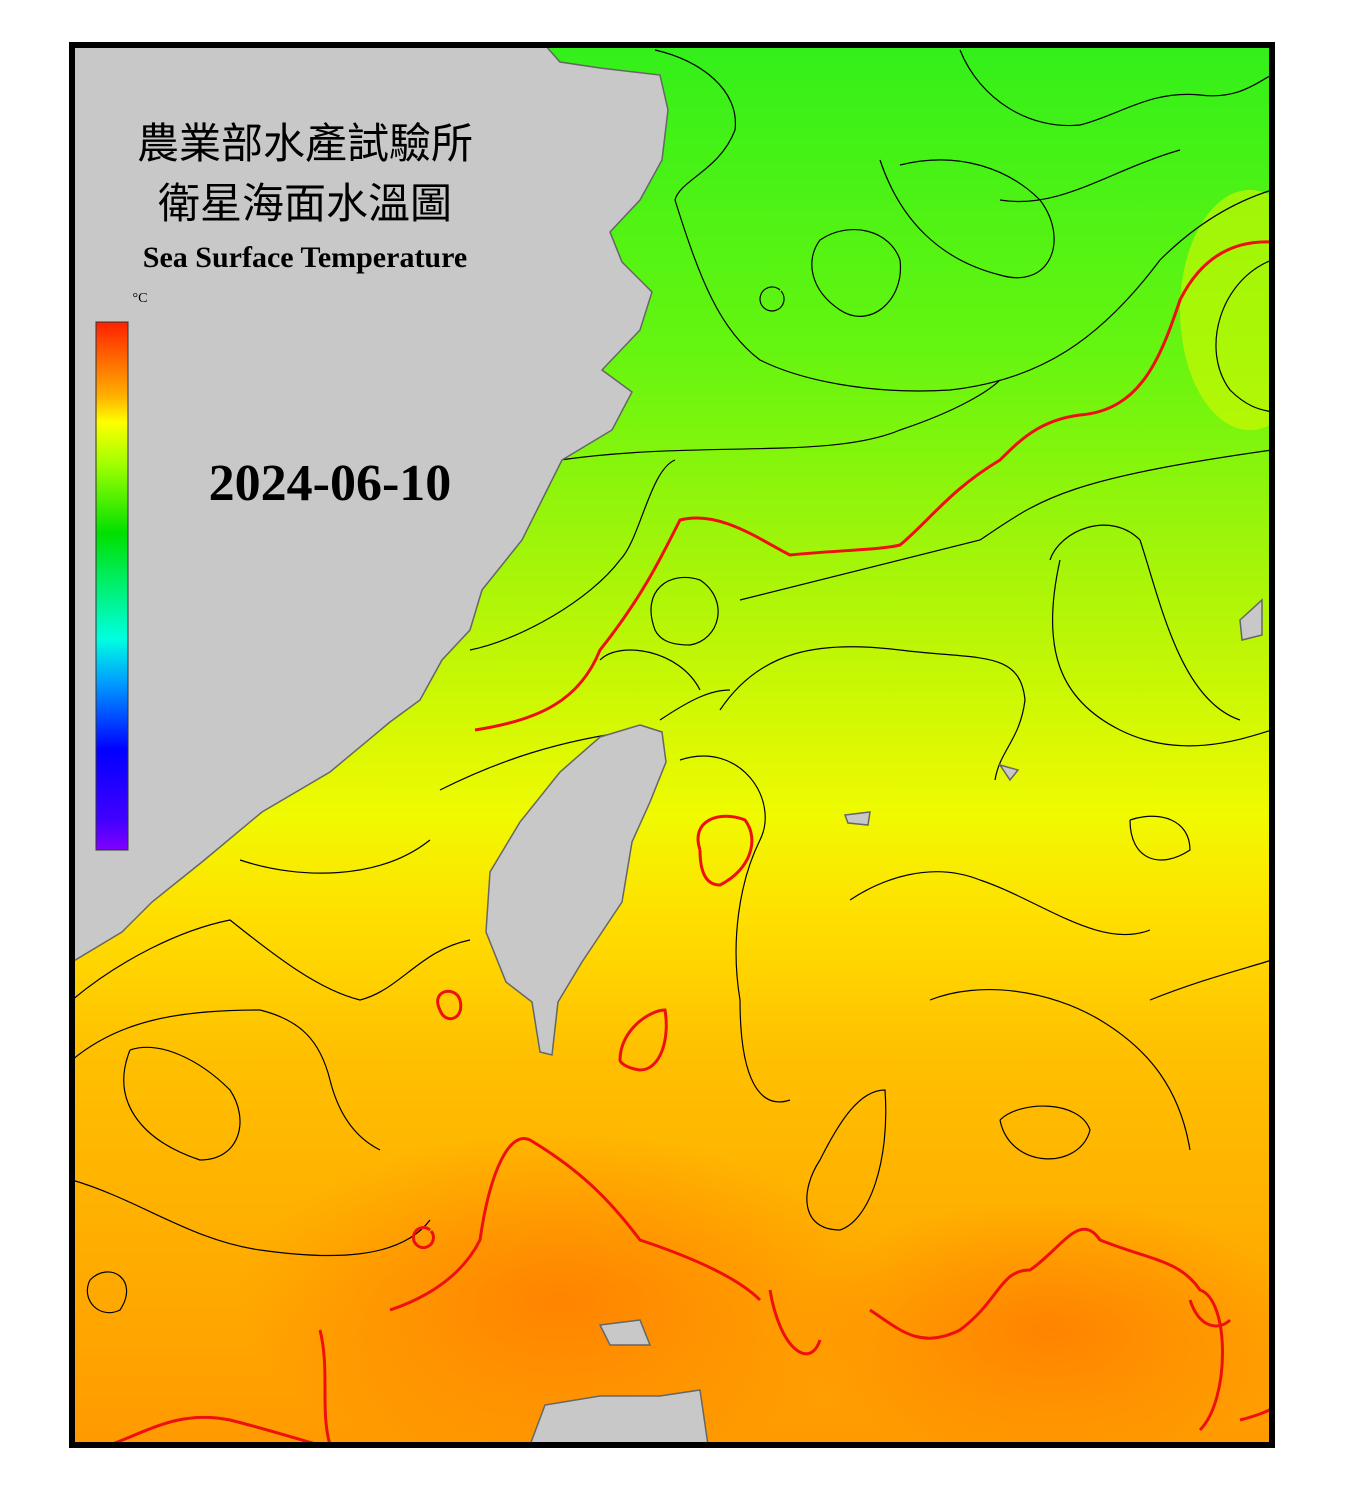 The height and width of the screenshot is (1505, 1350). What do you see at coordinates (576, 890) in the screenshot?
I see `taiwan` at bounding box center [576, 890].